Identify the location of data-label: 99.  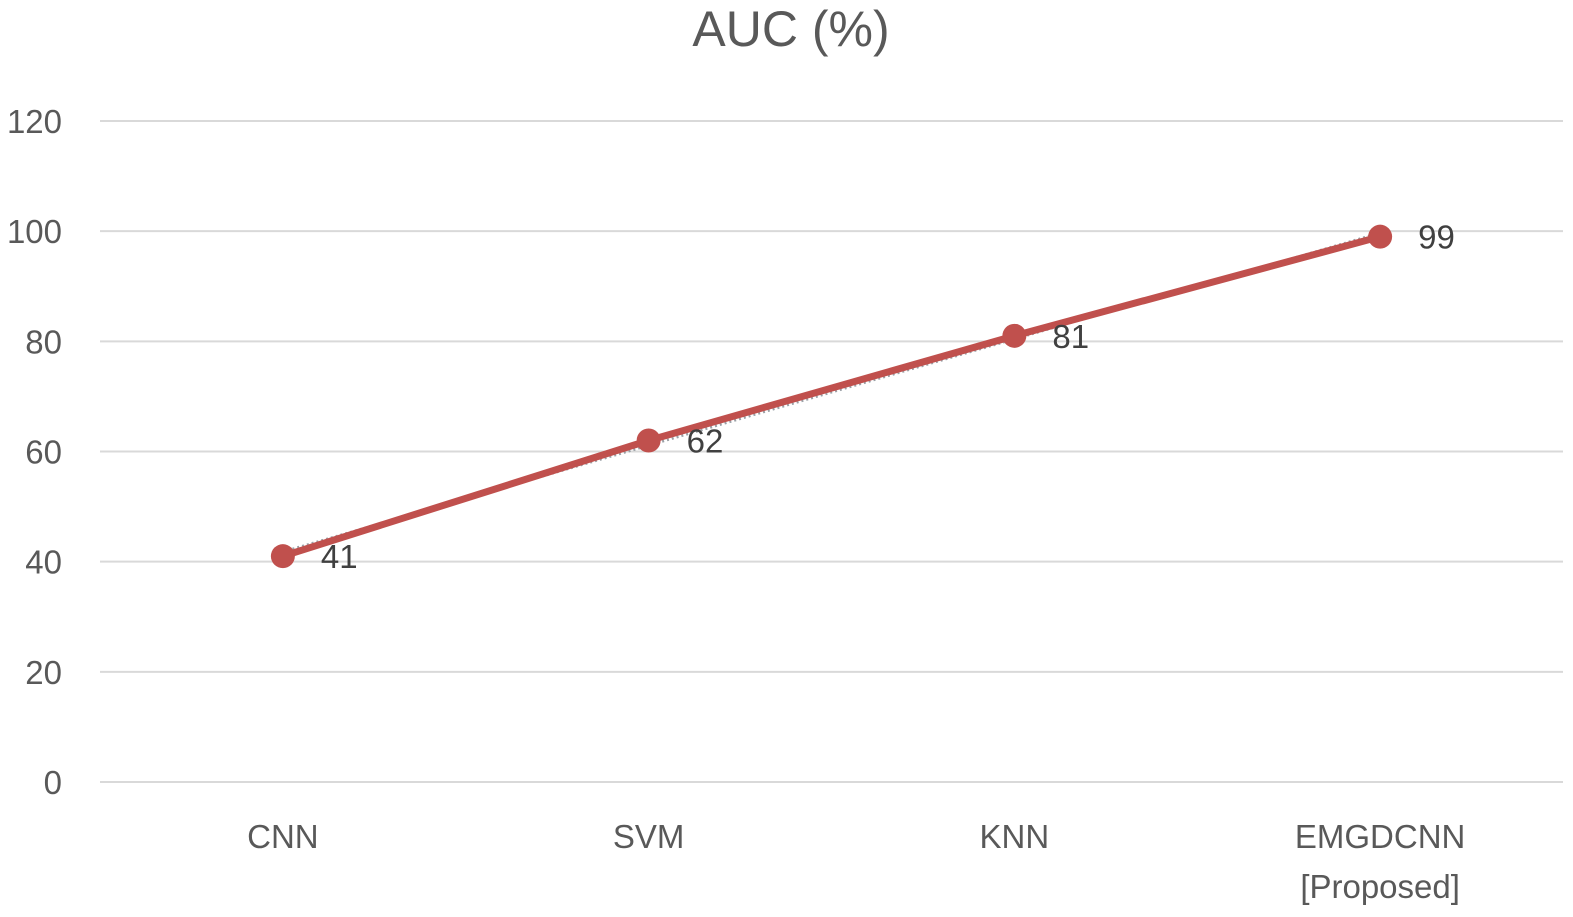
(1436, 237).